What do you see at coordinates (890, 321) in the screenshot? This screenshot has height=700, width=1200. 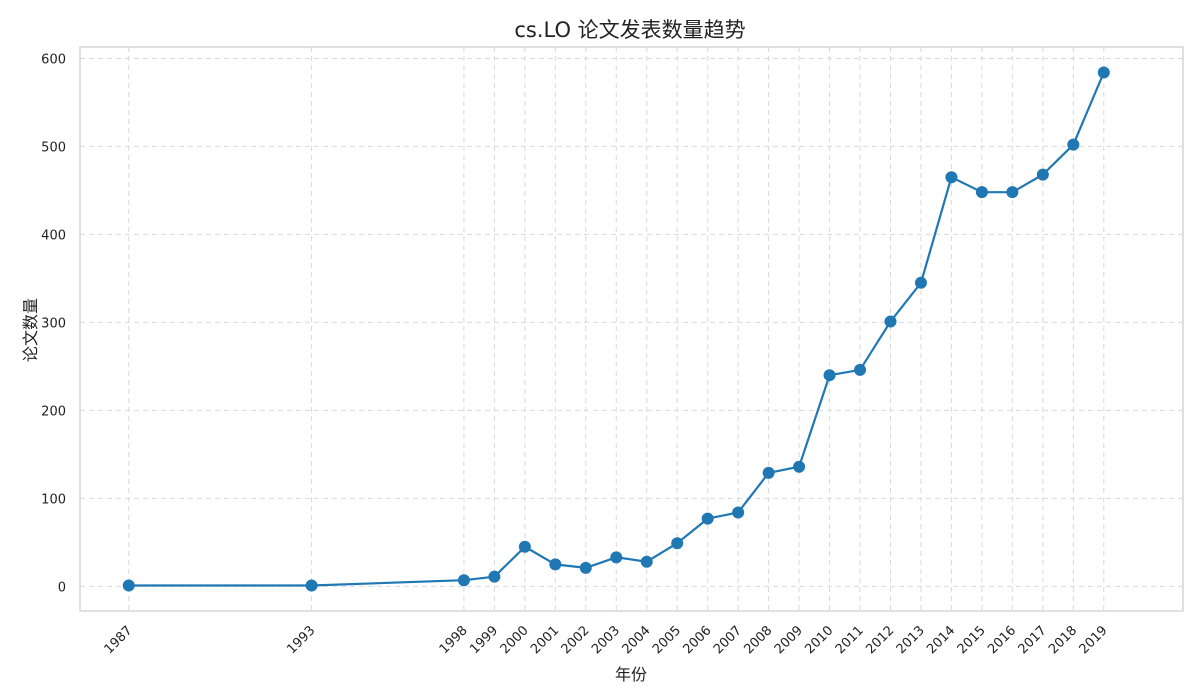 I see `data-point-2012` at bounding box center [890, 321].